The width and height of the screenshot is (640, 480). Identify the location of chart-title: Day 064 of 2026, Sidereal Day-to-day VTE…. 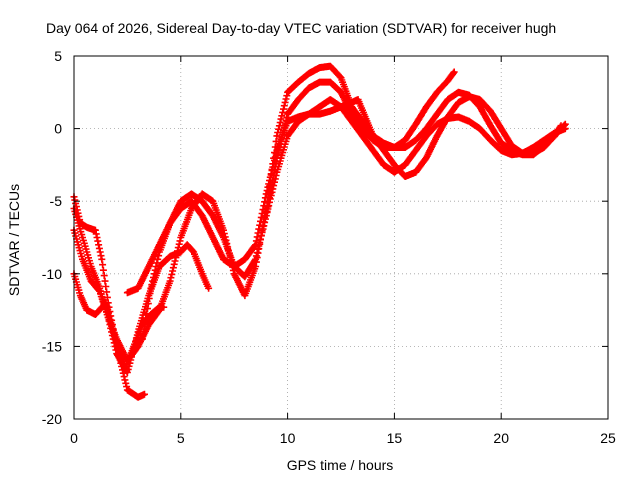
(301, 28).